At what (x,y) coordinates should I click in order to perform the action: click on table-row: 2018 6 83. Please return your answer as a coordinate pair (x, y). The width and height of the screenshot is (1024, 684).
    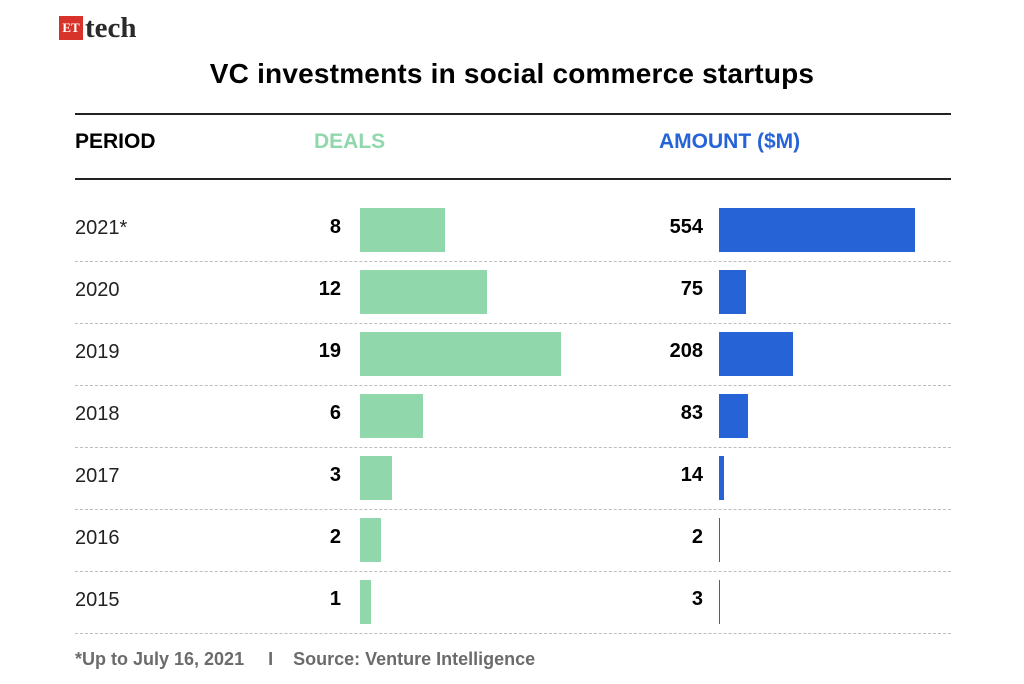
    Looking at the image, I should click on (513, 417).